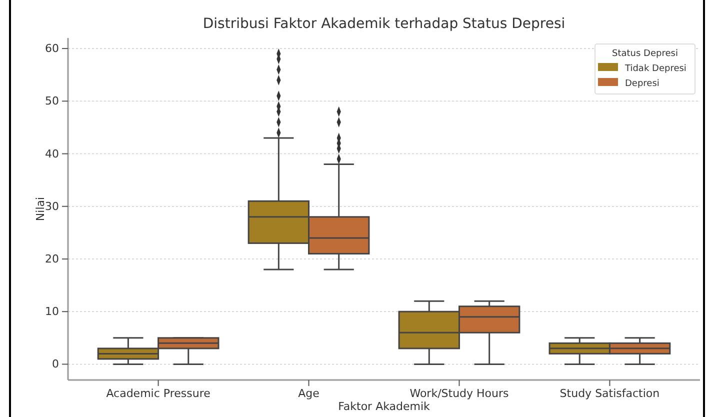 The height and width of the screenshot is (417, 710). I want to click on y-tick-label: 50, so click(52, 101).